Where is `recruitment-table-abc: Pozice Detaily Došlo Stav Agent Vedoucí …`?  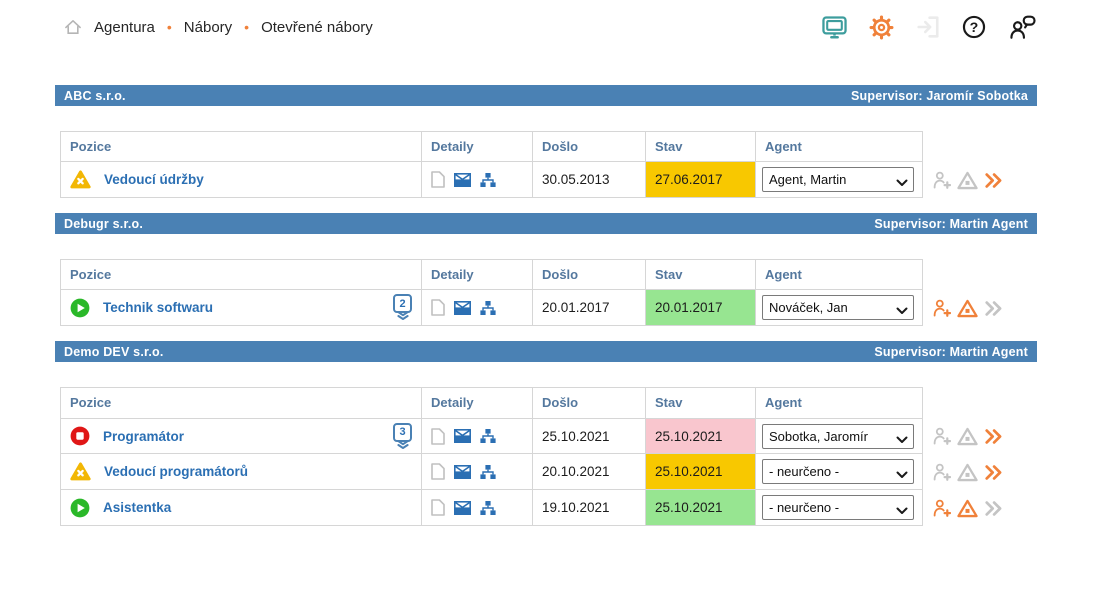 recruitment-table-abc: Pozice Detaily Došlo Stav Agent Vedoucí … is located at coordinates (491, 164).